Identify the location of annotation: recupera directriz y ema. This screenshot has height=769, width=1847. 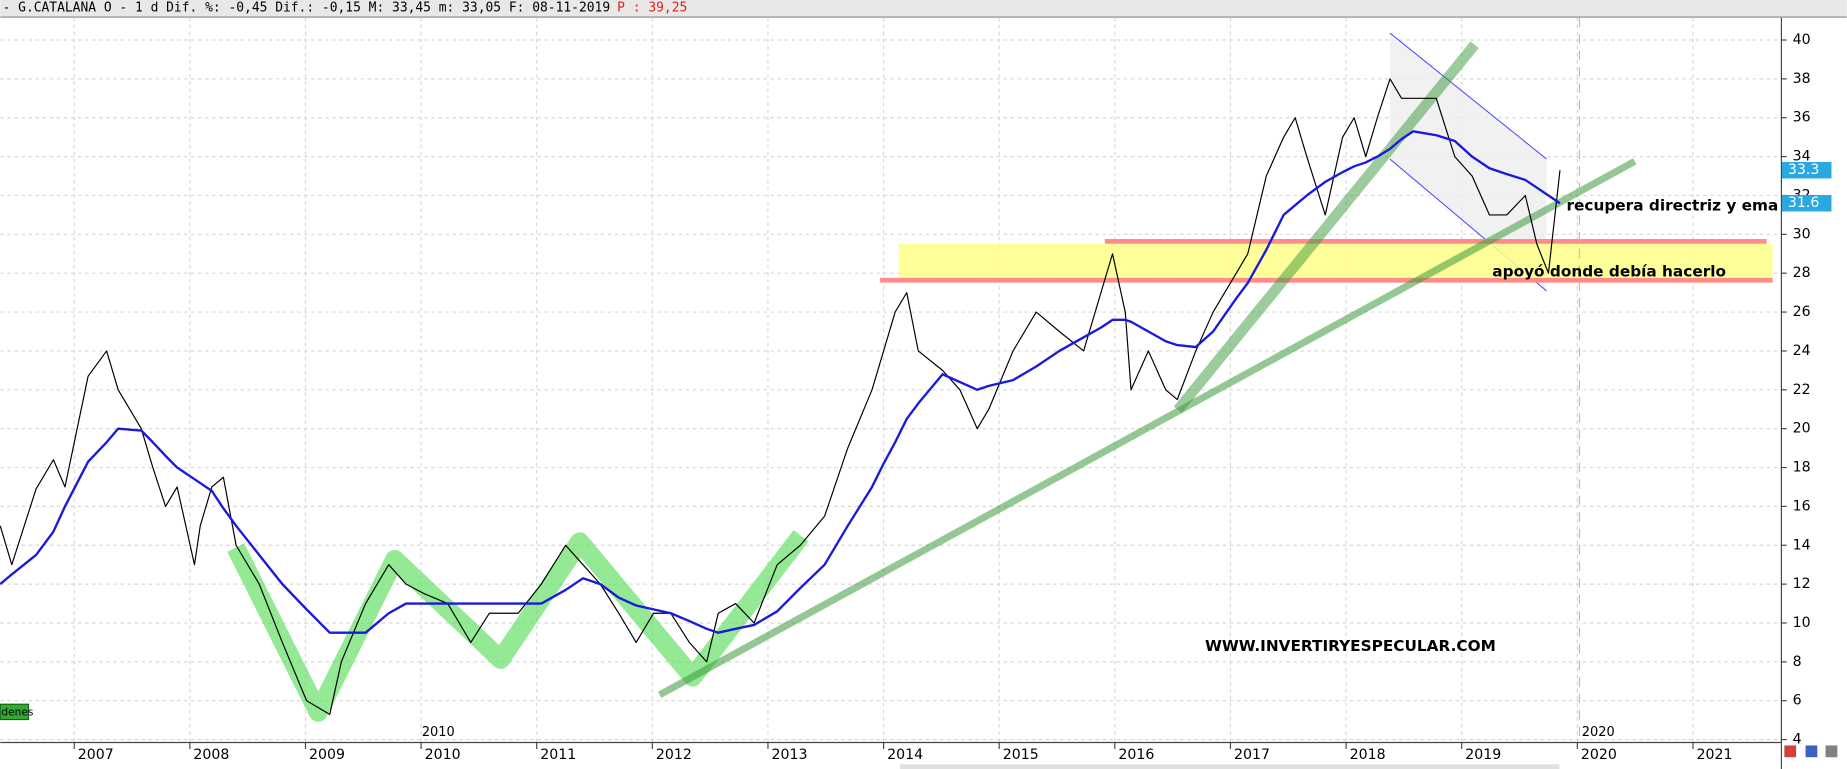
(1672, 206).